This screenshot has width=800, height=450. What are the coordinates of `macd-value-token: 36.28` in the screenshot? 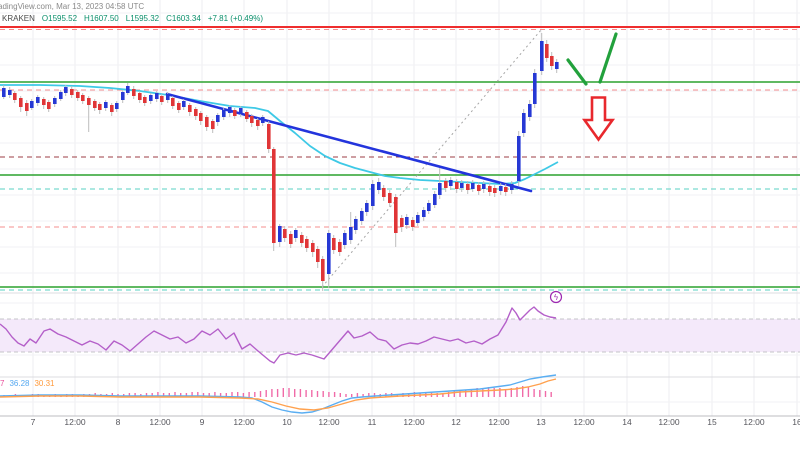 It's located at (19, 383).